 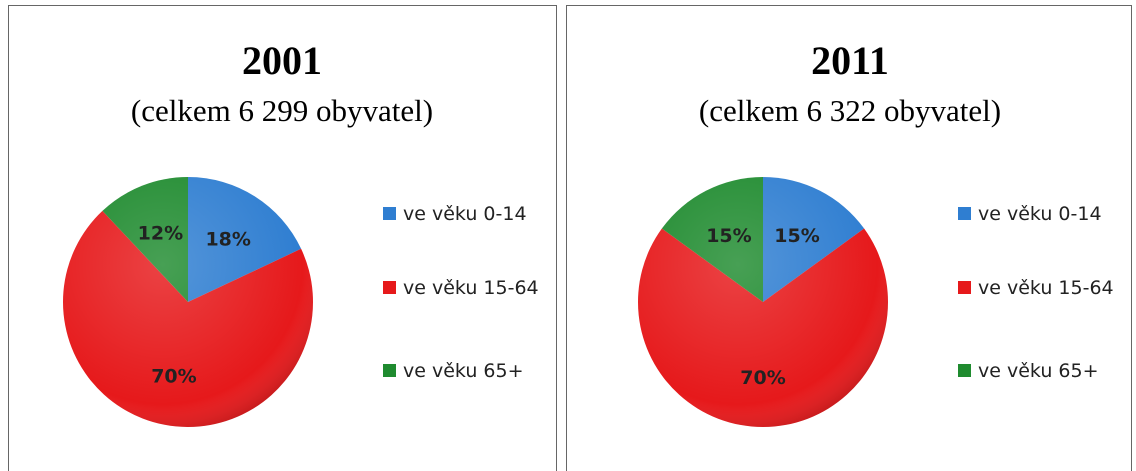 I want to click on chart-subtitle: (celkem 6 299 obyvatel), so click(x=282, y=110).